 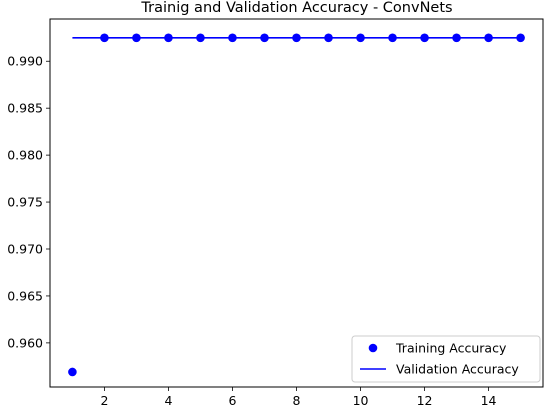 I want to click on y-tick-label: 0.970, so click(x=25, y=249).